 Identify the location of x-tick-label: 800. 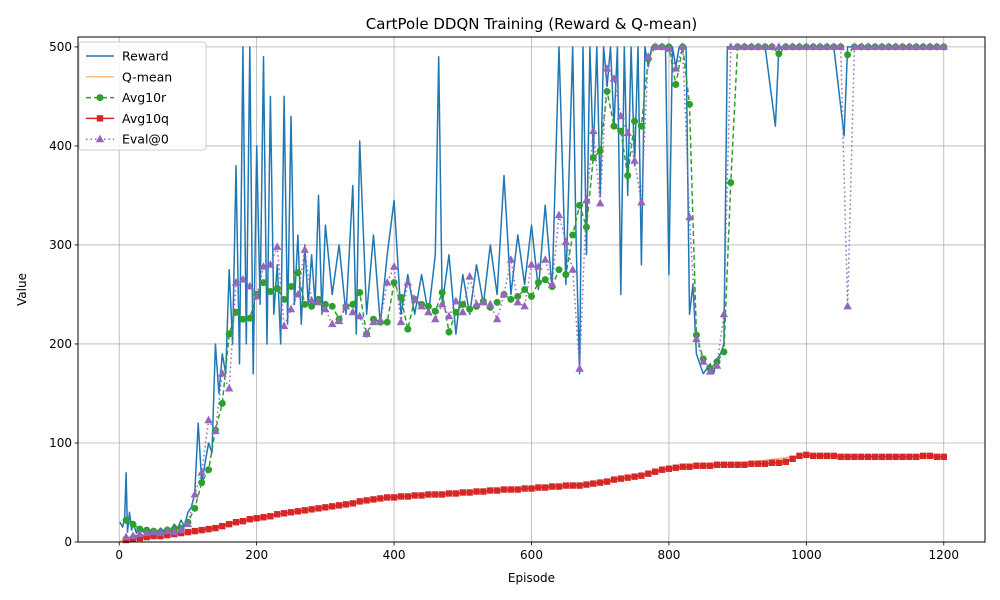
(668, 555).